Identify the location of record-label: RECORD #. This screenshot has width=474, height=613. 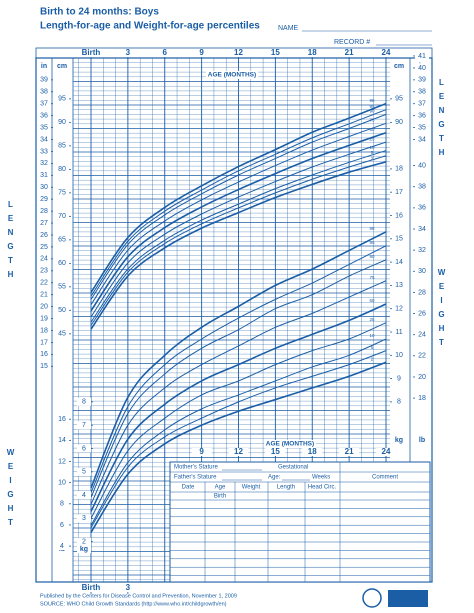
(352, 42).